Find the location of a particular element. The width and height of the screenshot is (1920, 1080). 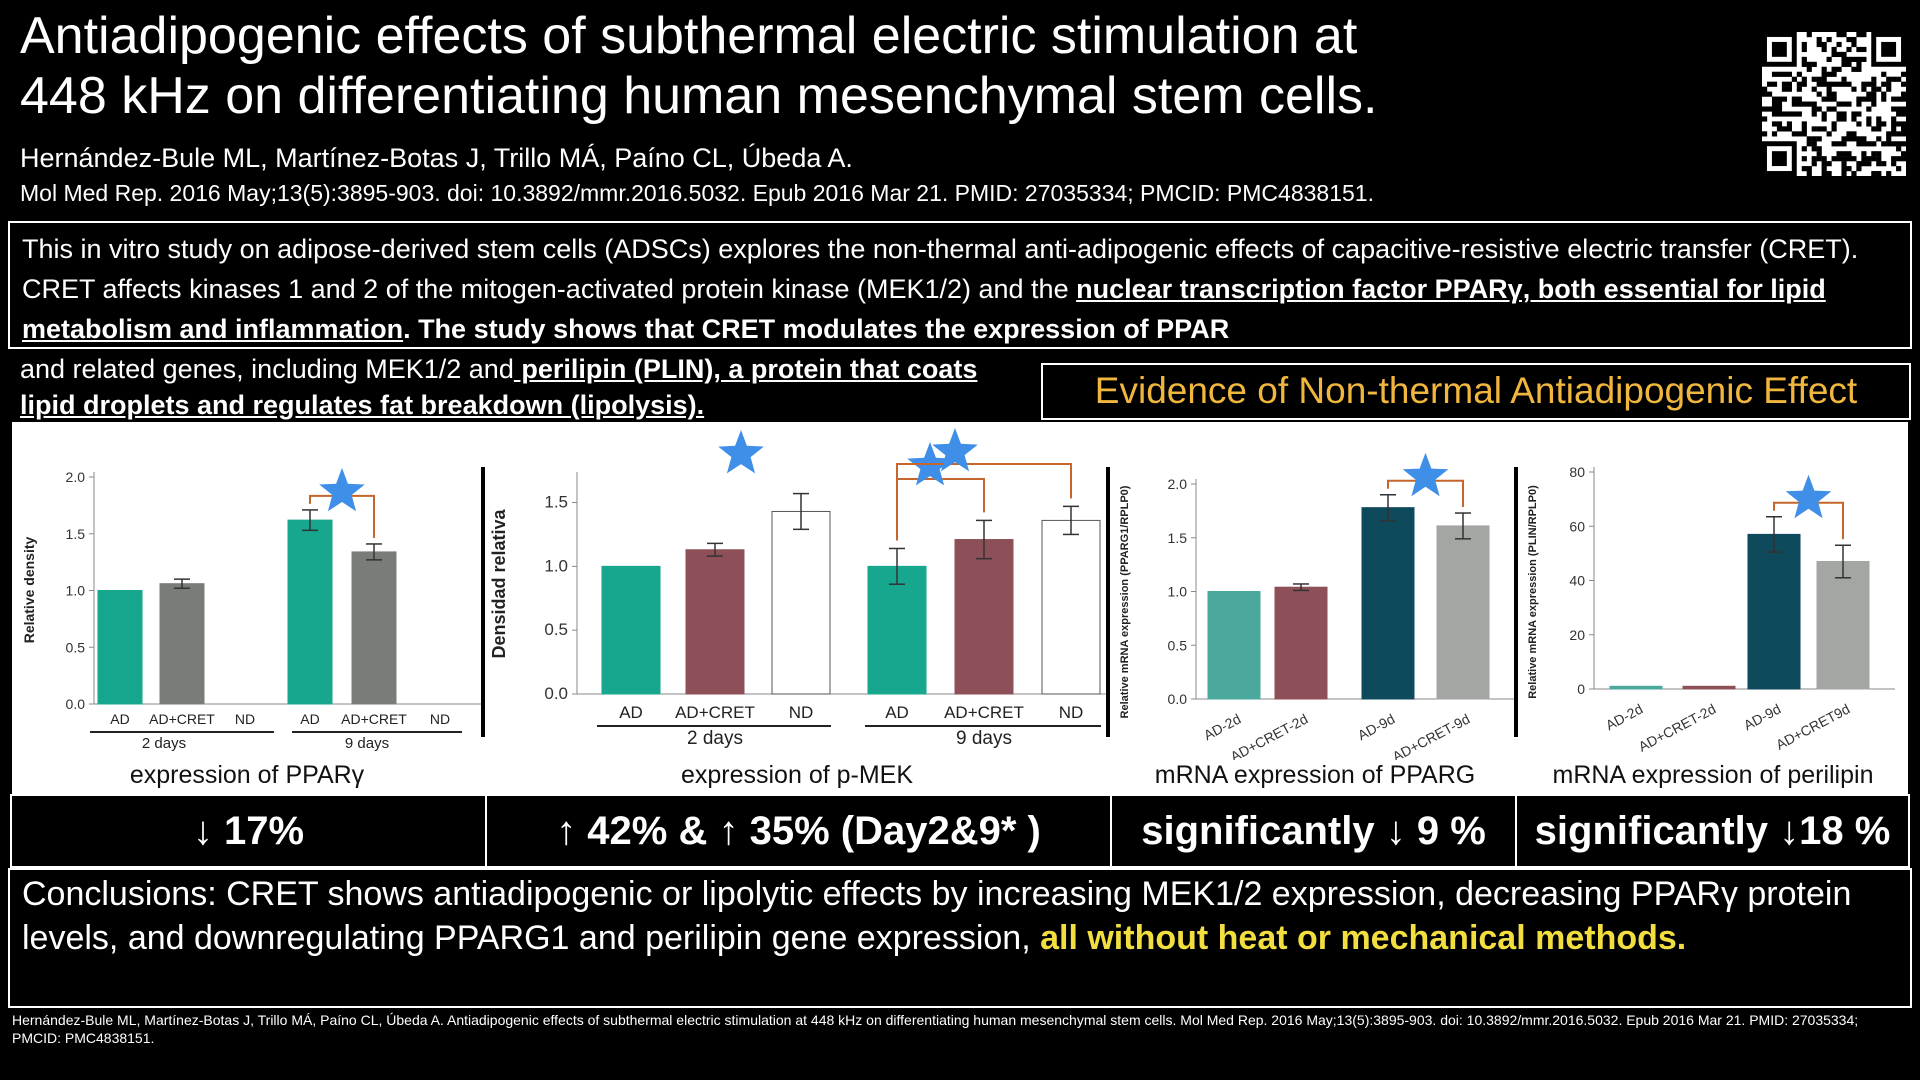

group-label: 2 days is located at coordinates (715, 738).